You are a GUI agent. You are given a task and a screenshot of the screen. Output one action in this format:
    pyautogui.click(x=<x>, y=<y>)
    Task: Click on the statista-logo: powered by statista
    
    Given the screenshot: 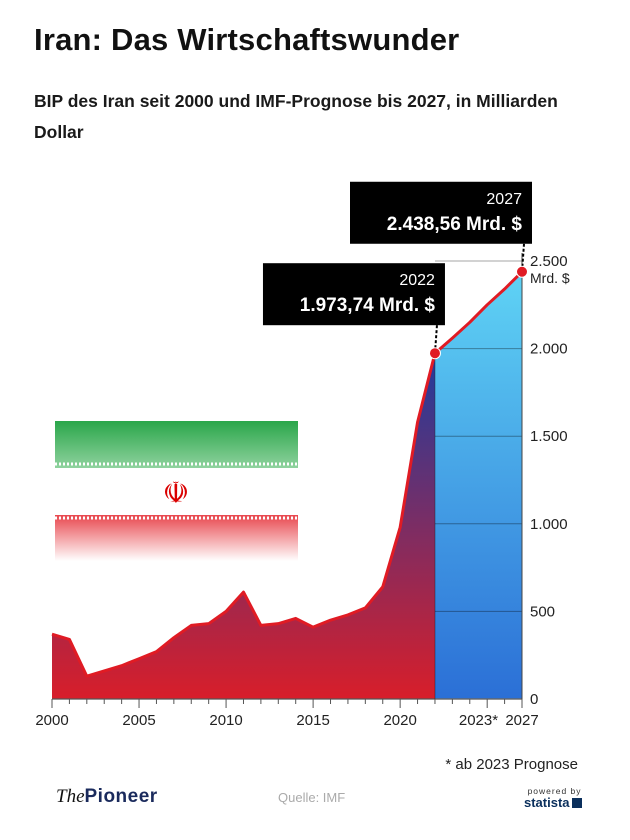 What is the action you would take?
    pyautogui.click(x=553, y=798)
    